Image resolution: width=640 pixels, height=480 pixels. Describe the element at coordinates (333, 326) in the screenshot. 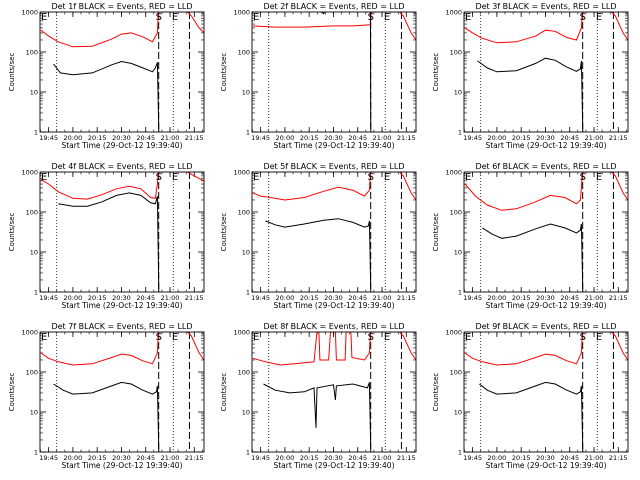

I see `panel-title: Det 8f BLACK = Events, RED = LLD` at that location.